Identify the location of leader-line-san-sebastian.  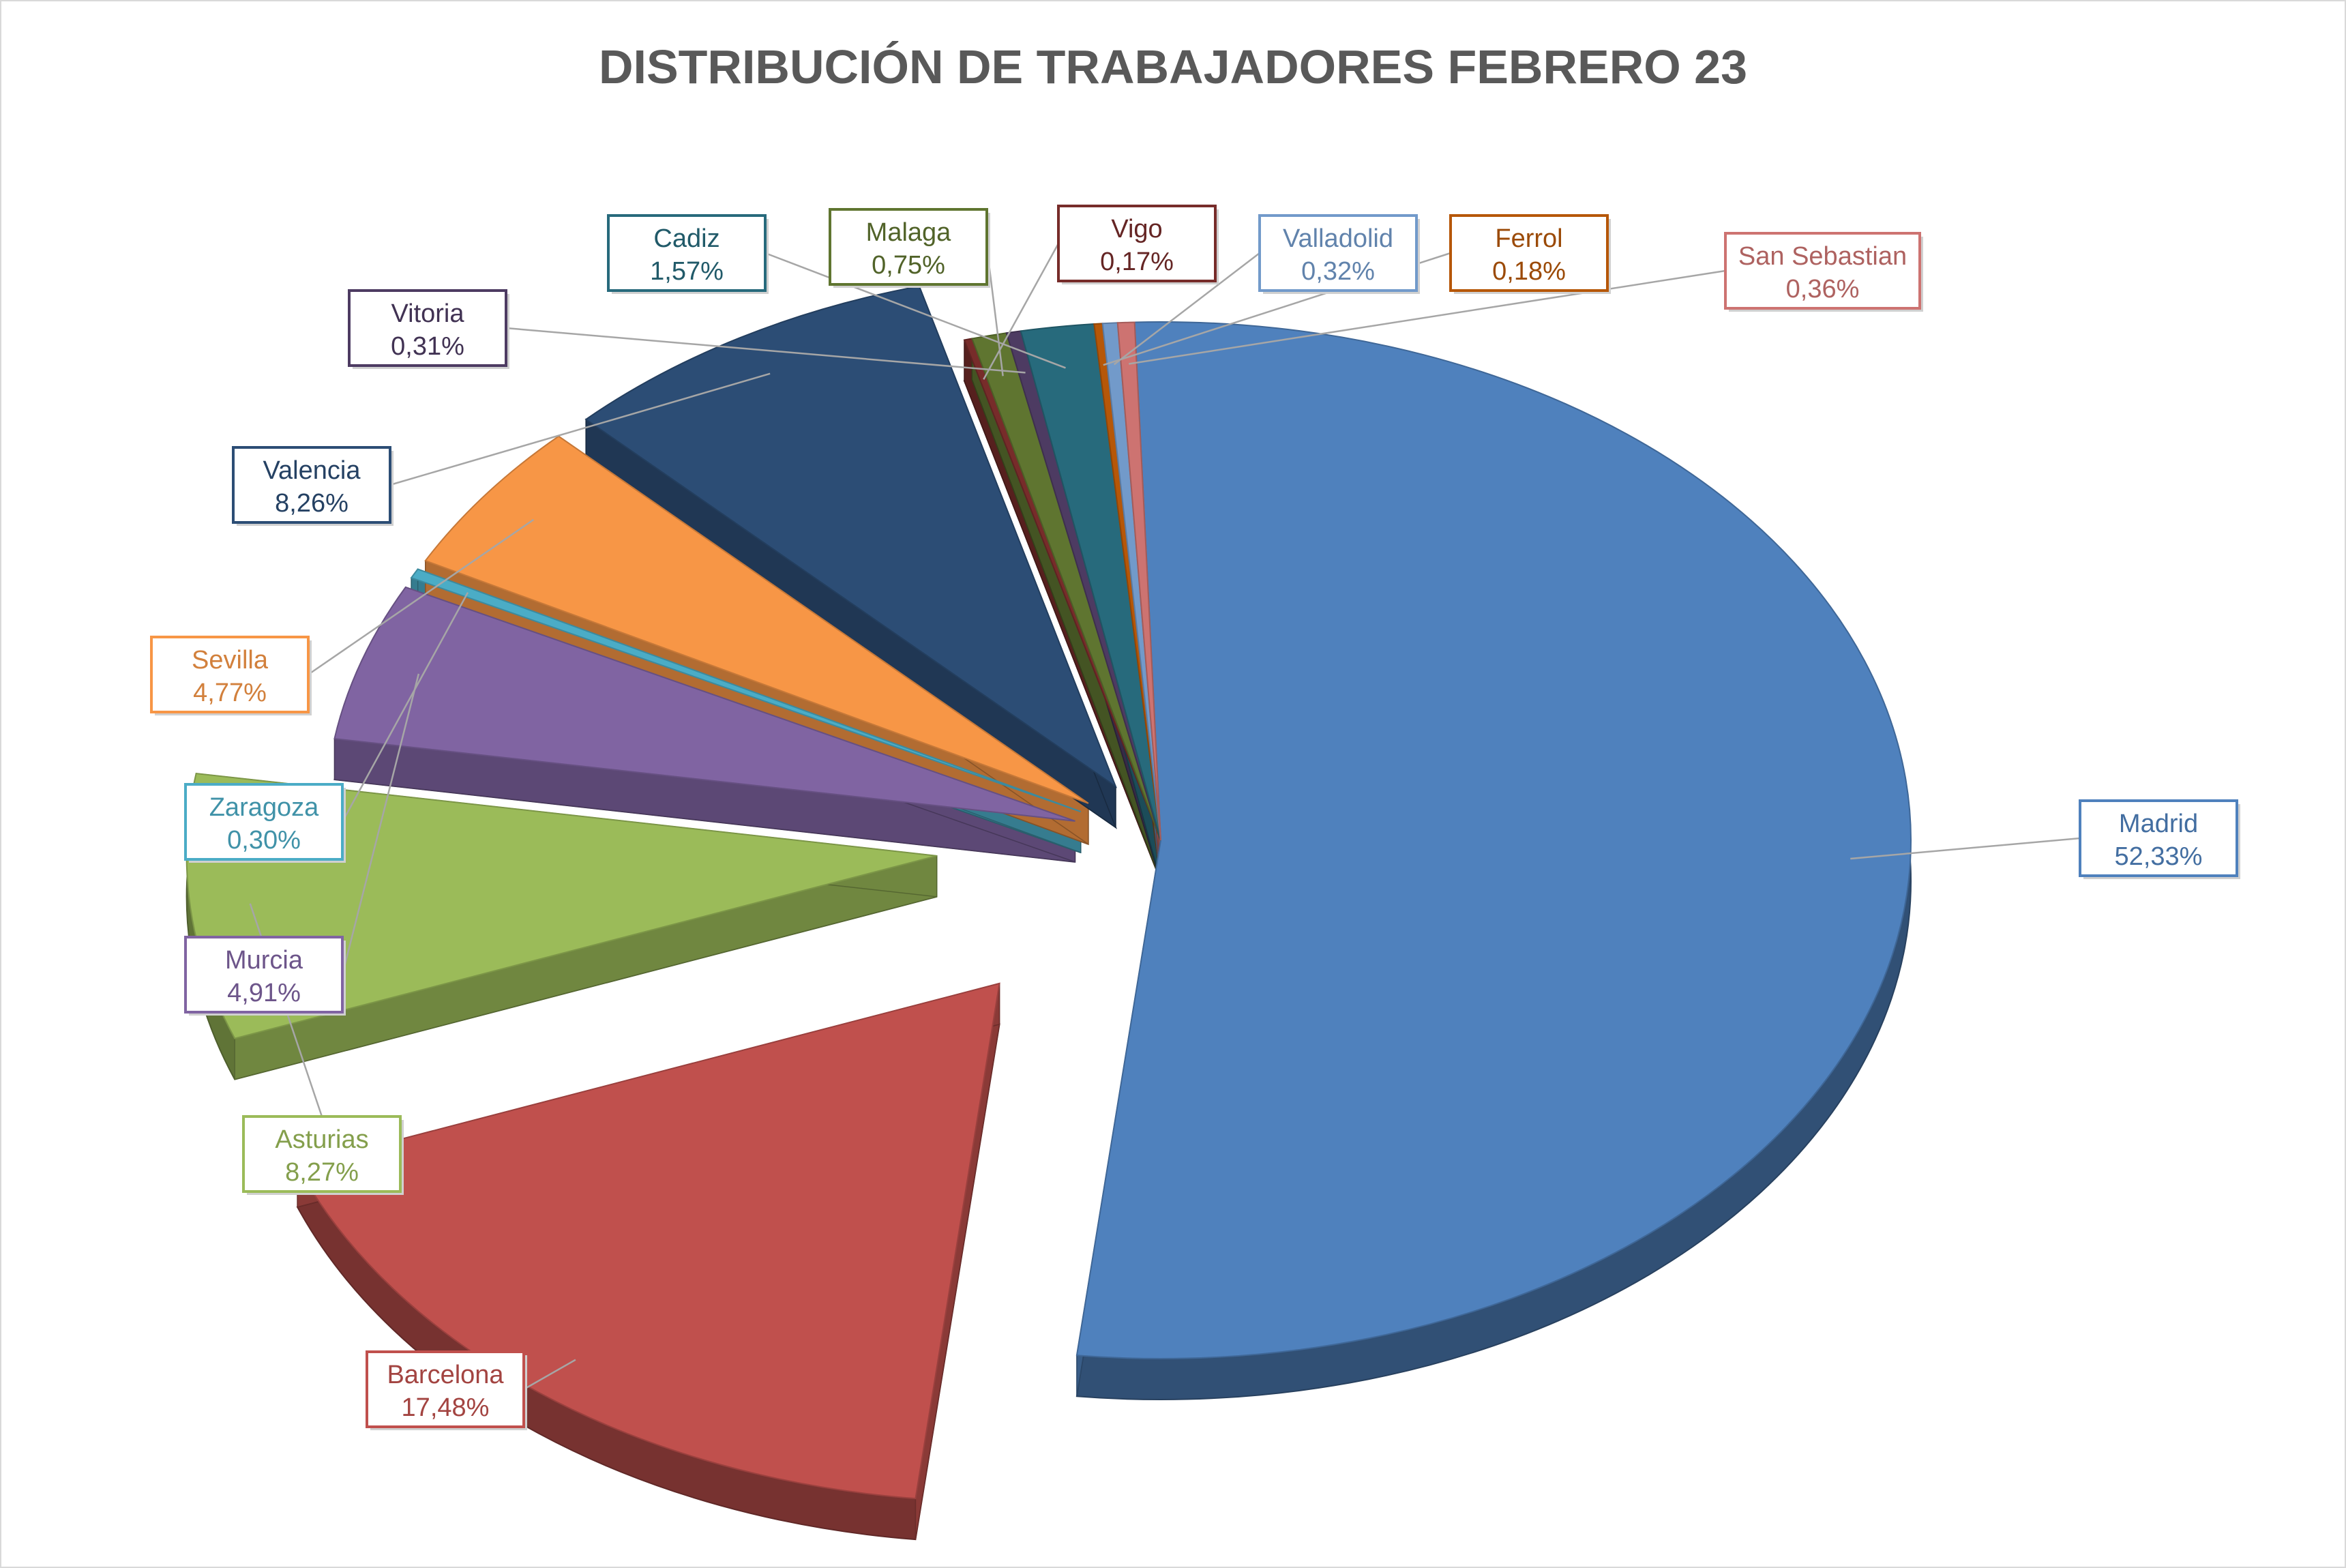
(1427, 317).